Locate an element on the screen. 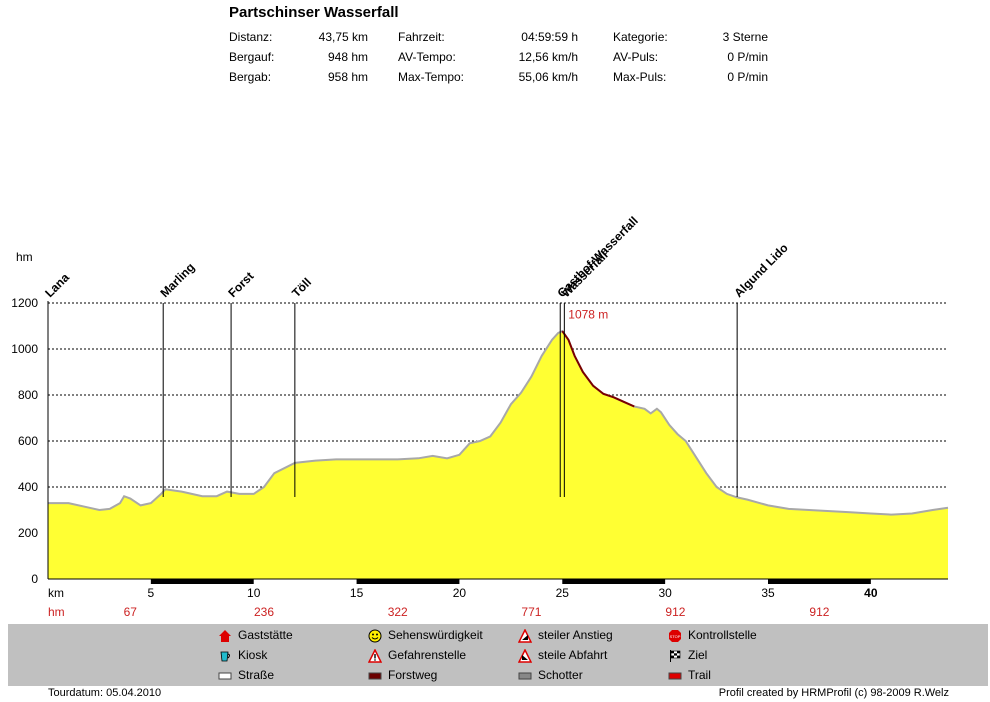 This screenshot has width=990, height=702. legend-label: steile Abfahrt is located at coordinates (573, 655).